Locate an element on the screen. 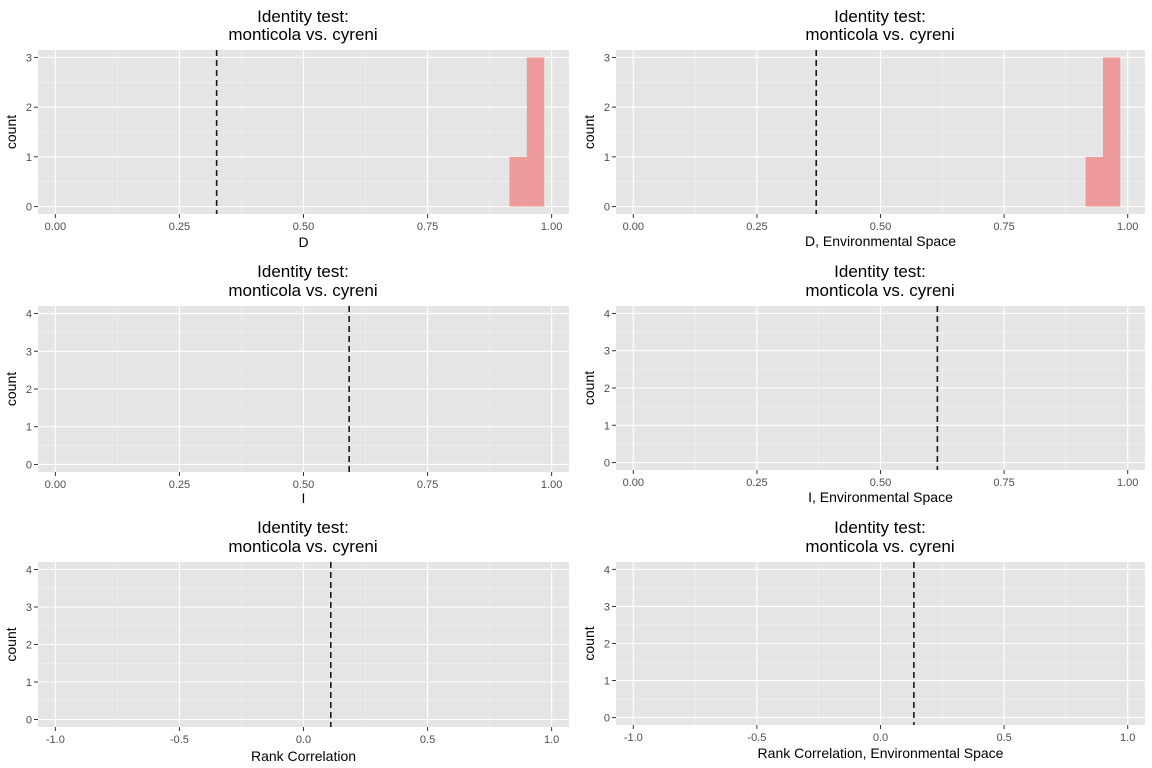 The width and height of the screenshot is (1152, 768). x-axis-title: D is located at coordinates (303, 242).